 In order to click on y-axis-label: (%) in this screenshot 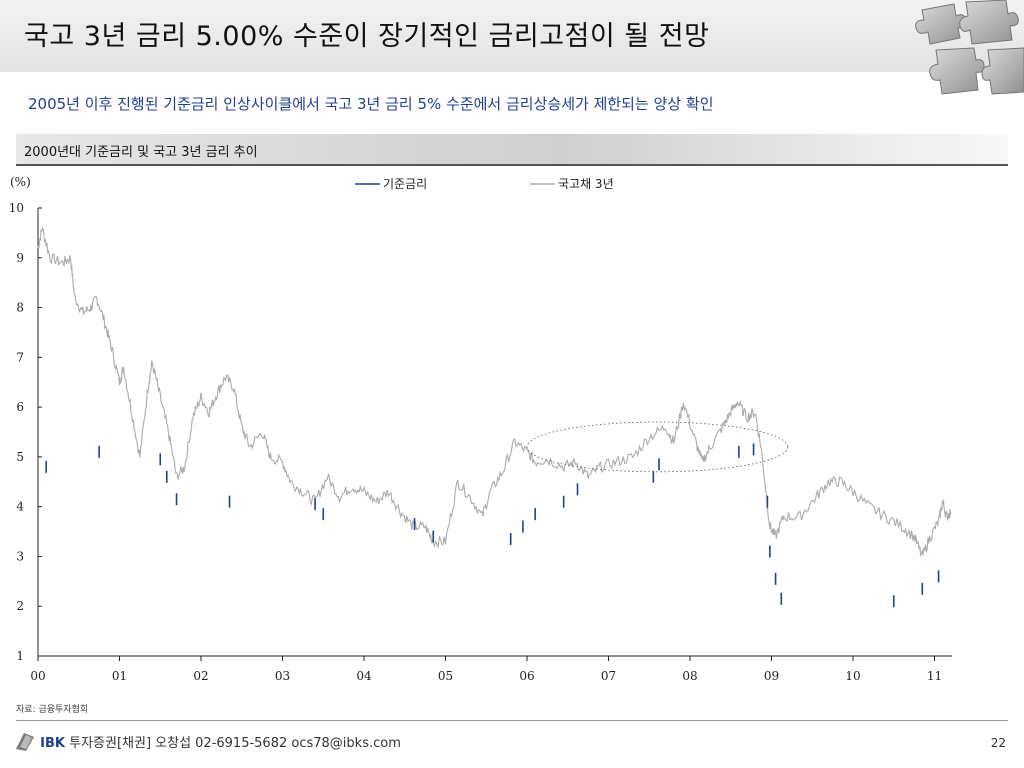, I will do `click(20, 182)`.